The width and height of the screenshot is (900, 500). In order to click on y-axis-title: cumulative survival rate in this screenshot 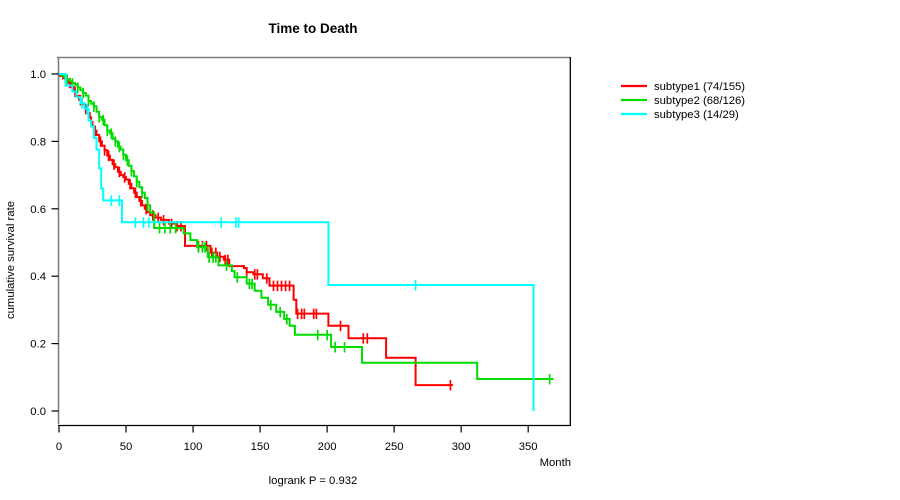, I will do `click(11, 260)`.